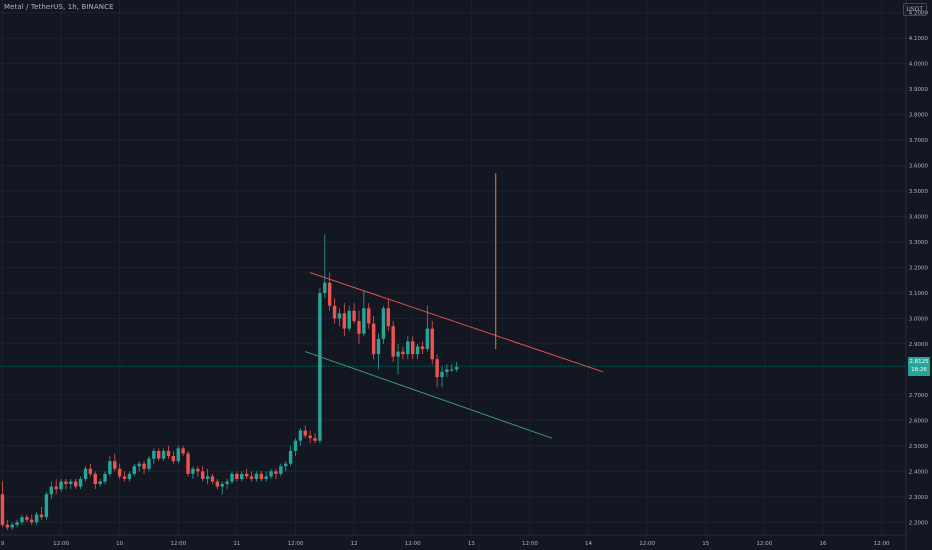 This screenshot has width=932, height=550. What do you see at coordinates (919, 396) in the screenshot?
I see `y-tick-label: 2.7000` at bounding box center [919, 396].